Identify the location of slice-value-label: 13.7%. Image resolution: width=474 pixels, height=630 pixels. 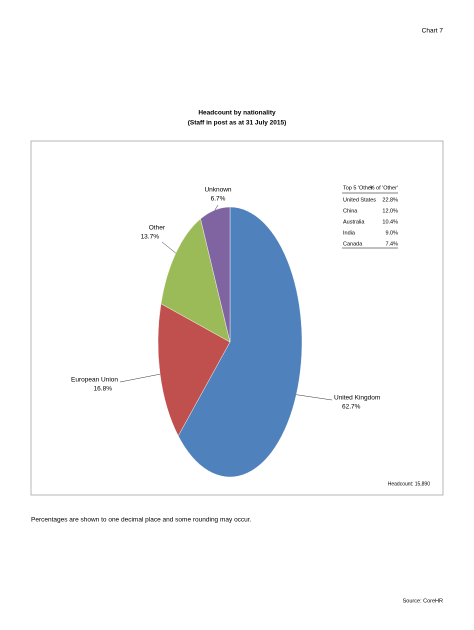
(150, 237).